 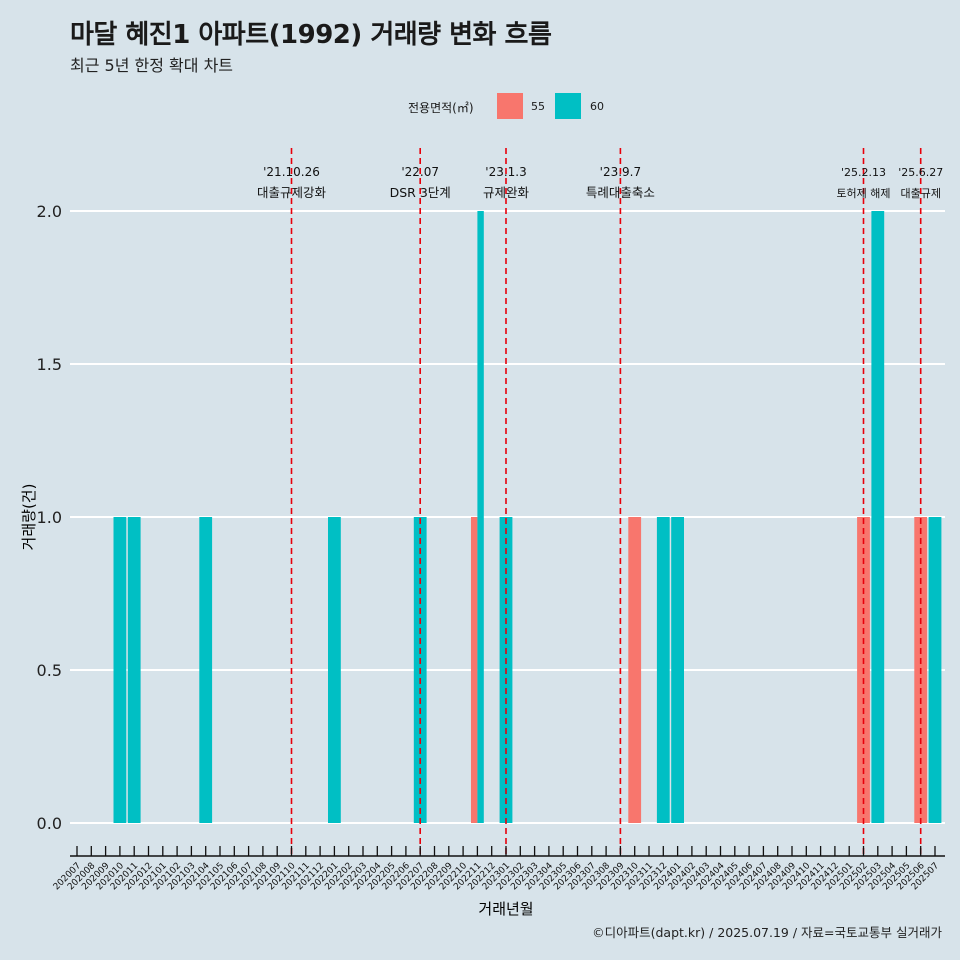 What do you see at coordinates (420, 172) in the screenshot?
I see `event-date-label: '22.07` at bounding box center [420, 172].